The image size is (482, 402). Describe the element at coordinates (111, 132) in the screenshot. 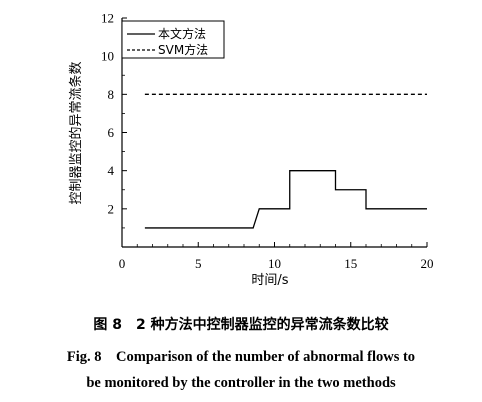

I see `y-tick-label: 6` at that location.